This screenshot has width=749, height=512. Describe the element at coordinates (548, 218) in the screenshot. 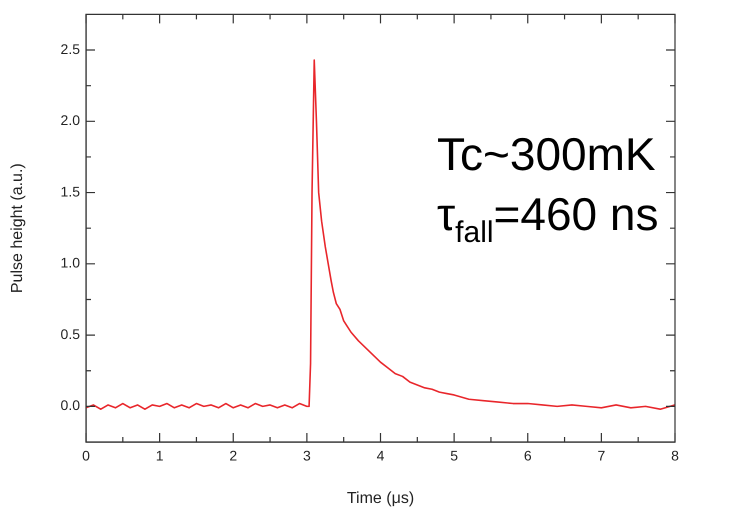

I see `annotation: τ$_{fall}$=460 ns` at that location.